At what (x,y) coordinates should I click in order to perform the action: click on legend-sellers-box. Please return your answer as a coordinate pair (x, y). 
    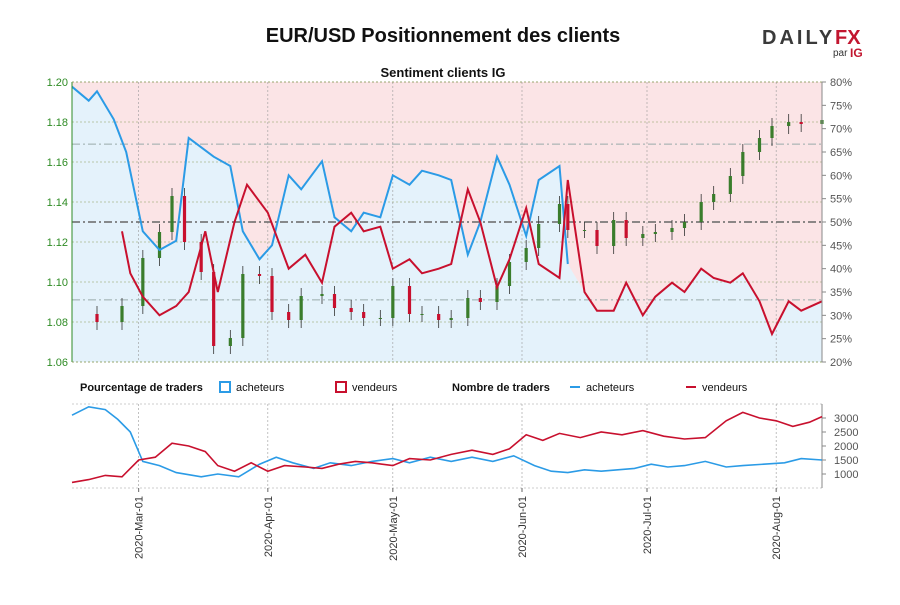
    Looking at the image, I should click on (341, 387).